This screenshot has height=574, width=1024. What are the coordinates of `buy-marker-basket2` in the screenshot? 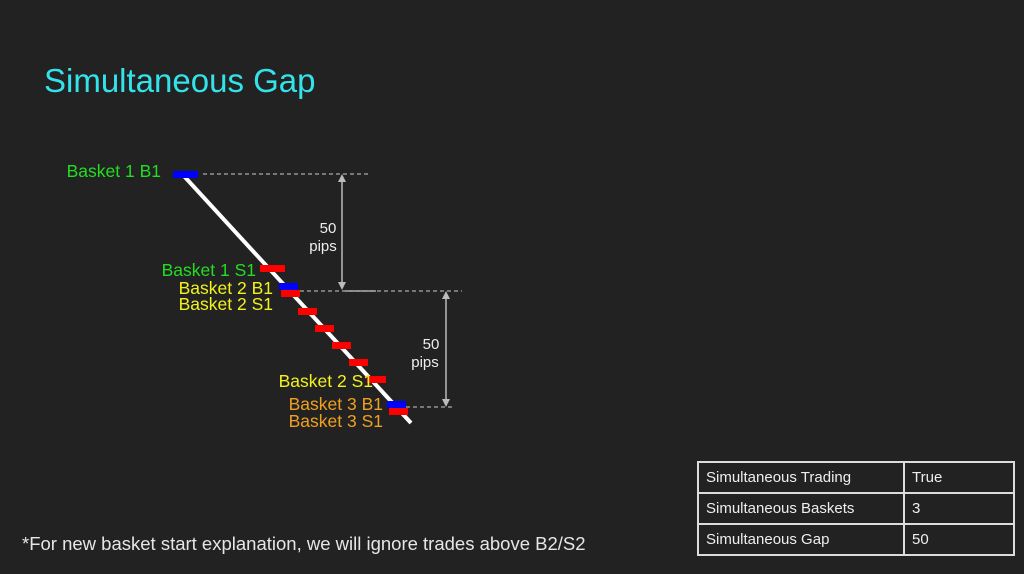 It's located at (288, 286).